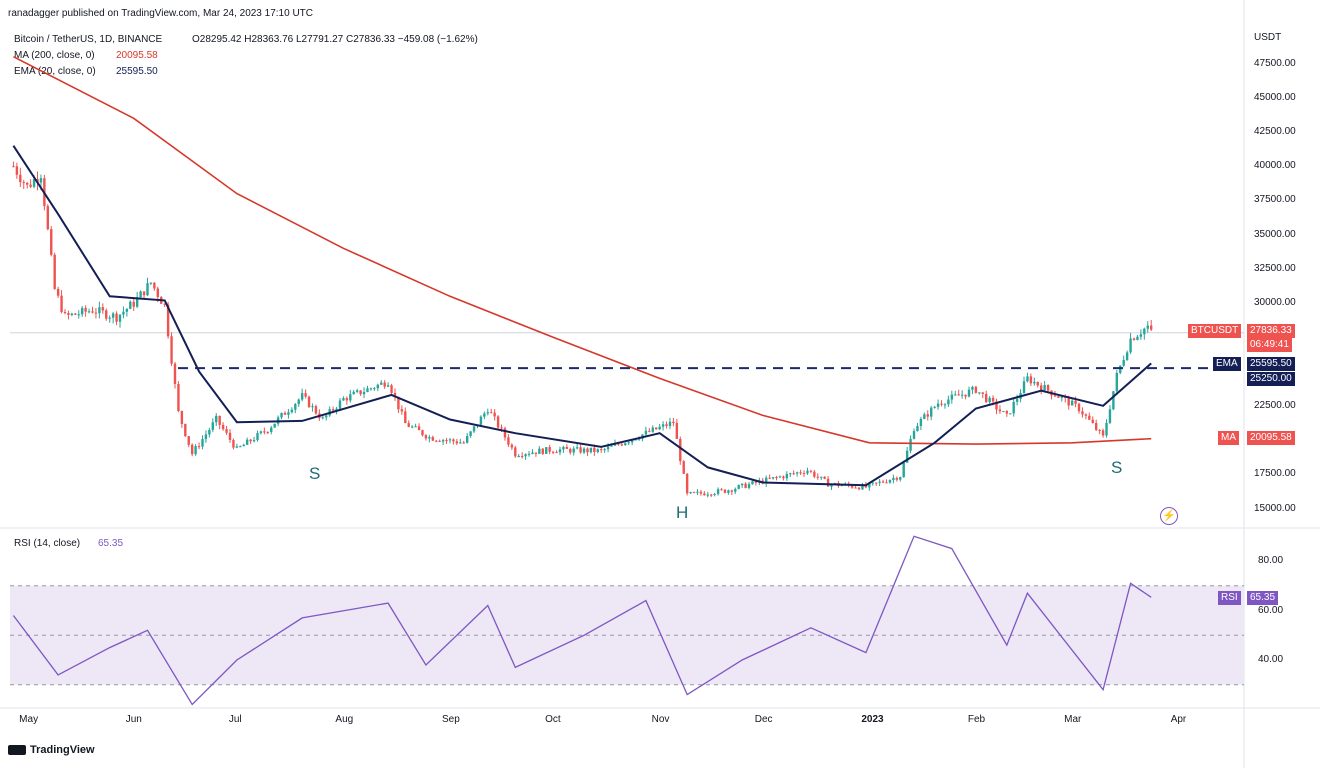 This screenshot has height=768, width=1320. I want to click on rsi-tick-label: 60.00, so click(1271, 610).